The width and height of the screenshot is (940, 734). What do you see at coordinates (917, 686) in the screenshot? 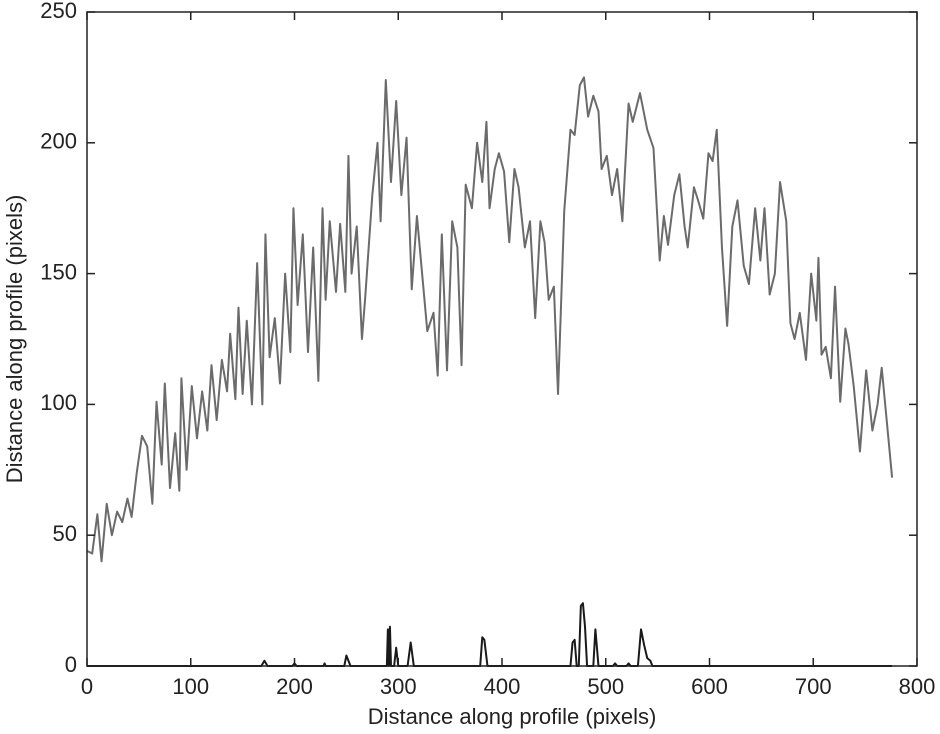
I see `x-tick-label: 800` at bounding box center [917, 686].